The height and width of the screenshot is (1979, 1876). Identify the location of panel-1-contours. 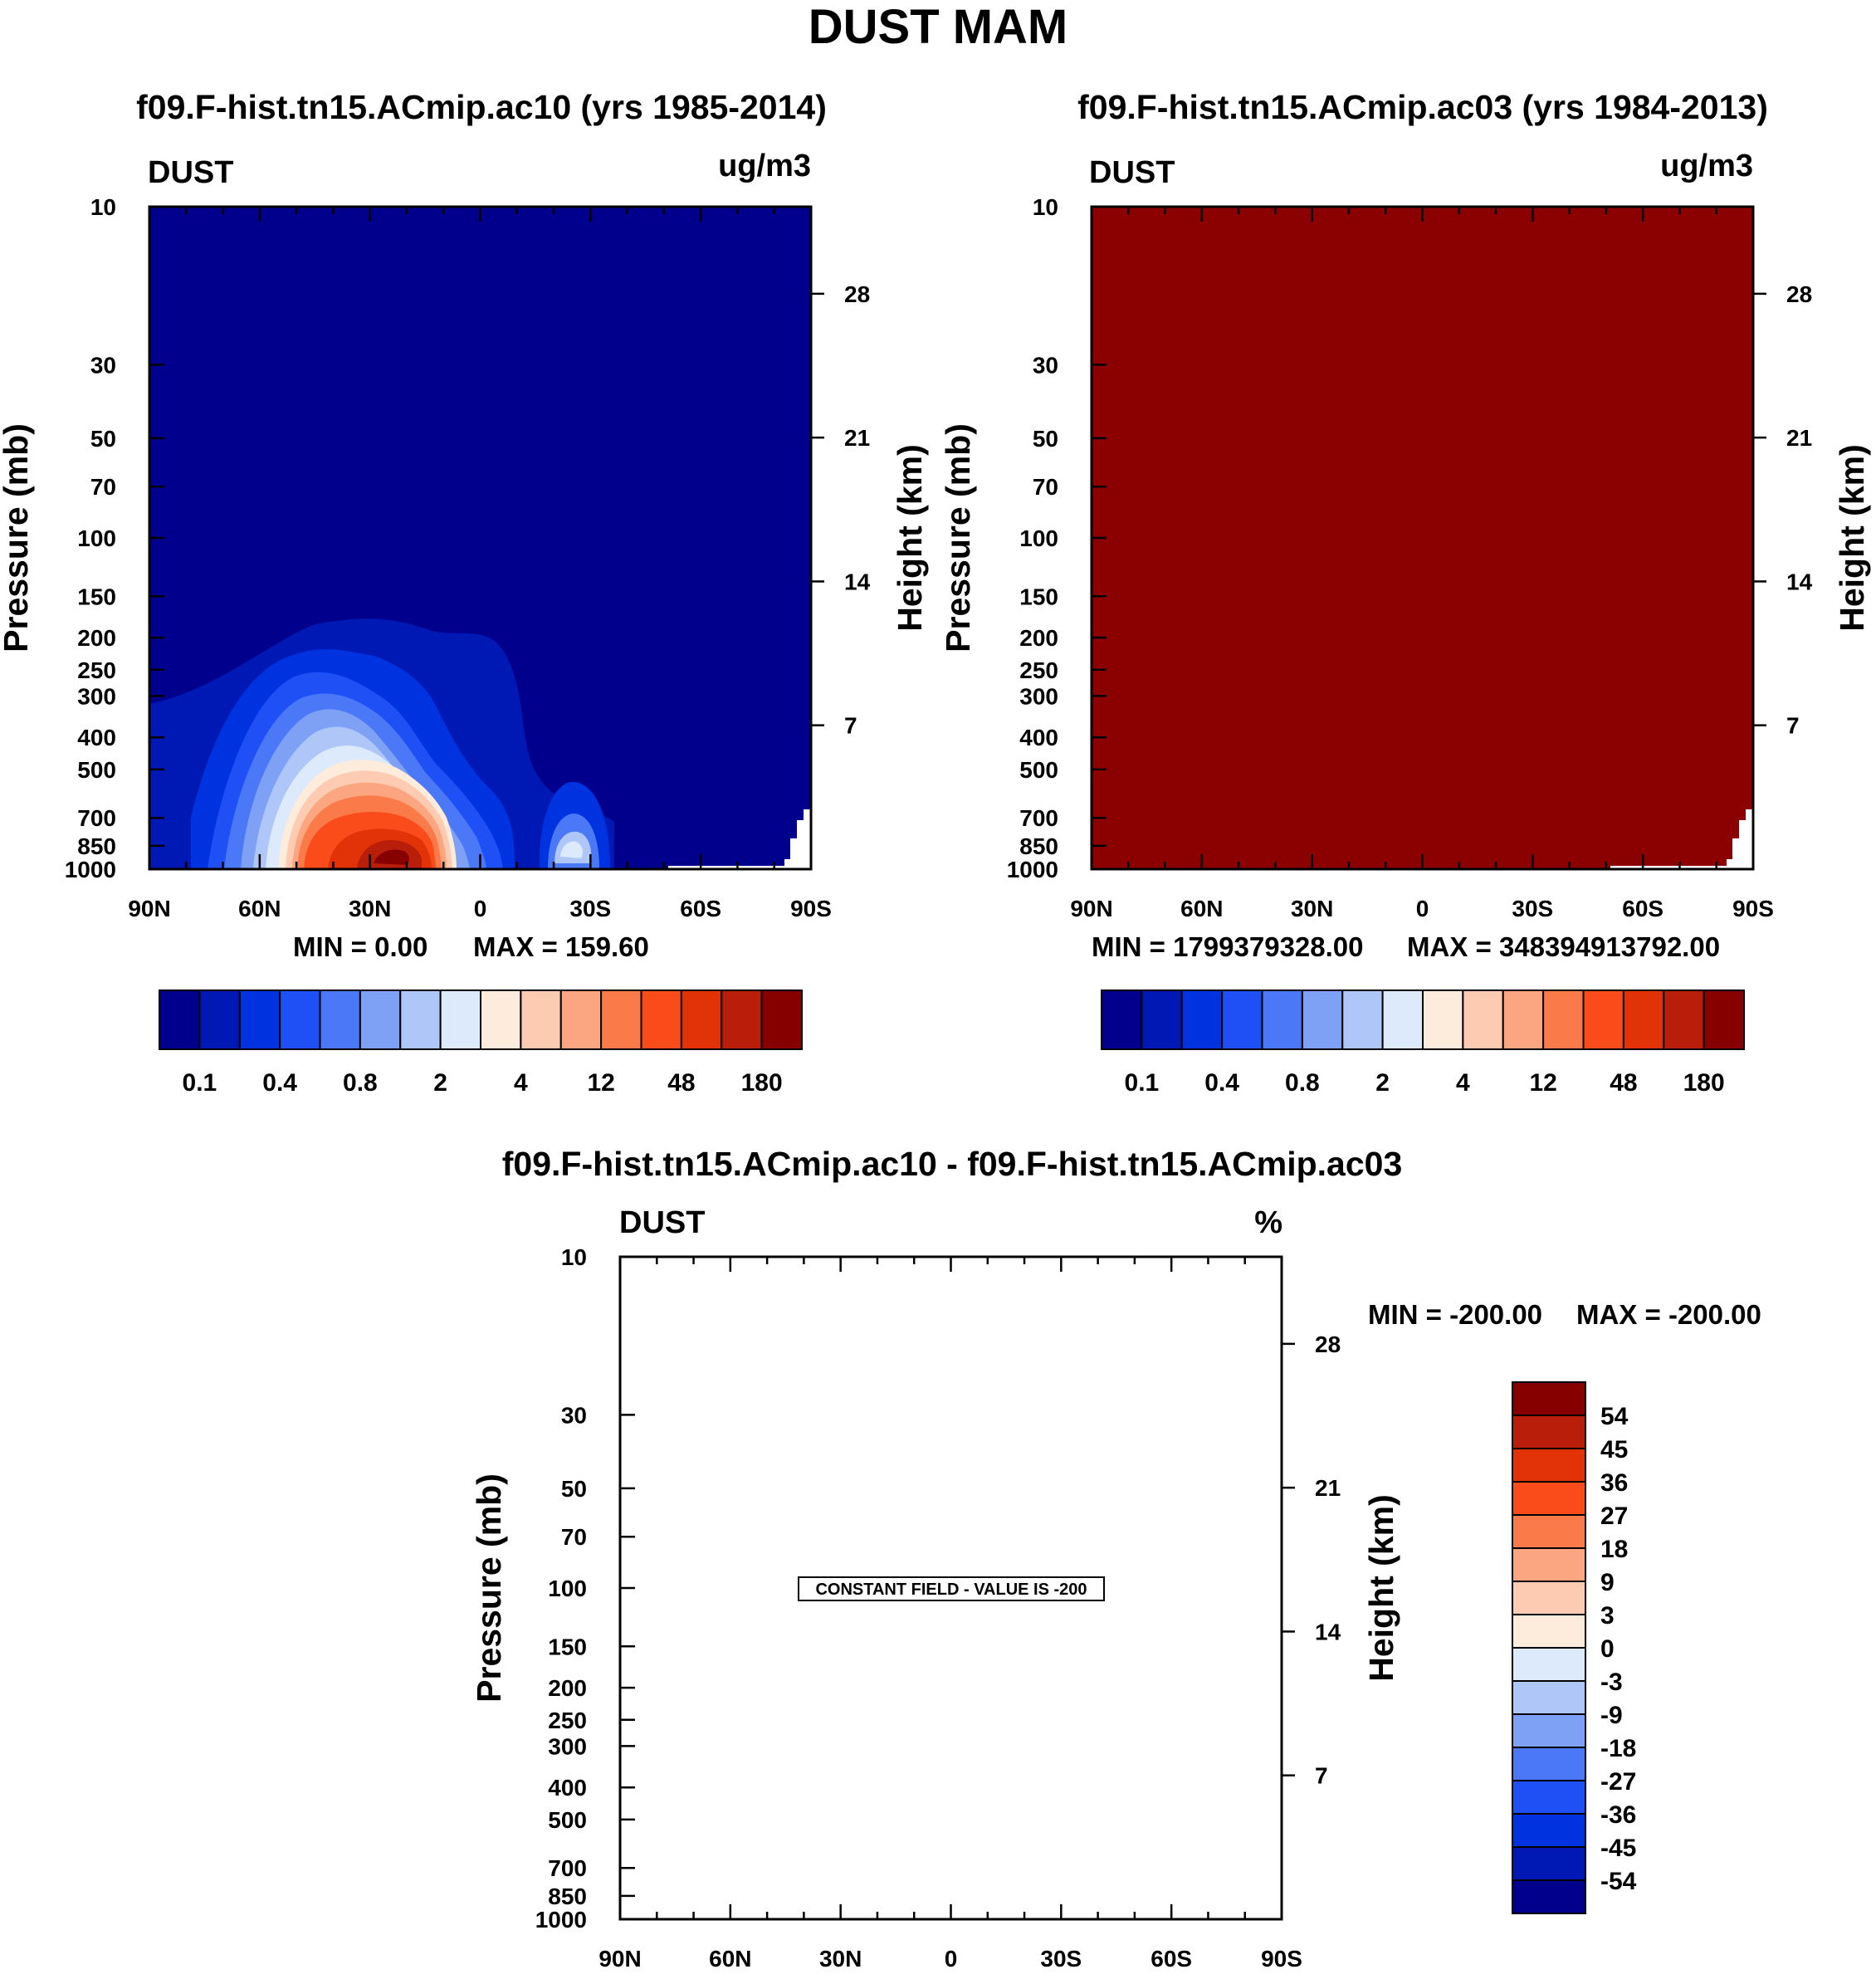
(480, 743).